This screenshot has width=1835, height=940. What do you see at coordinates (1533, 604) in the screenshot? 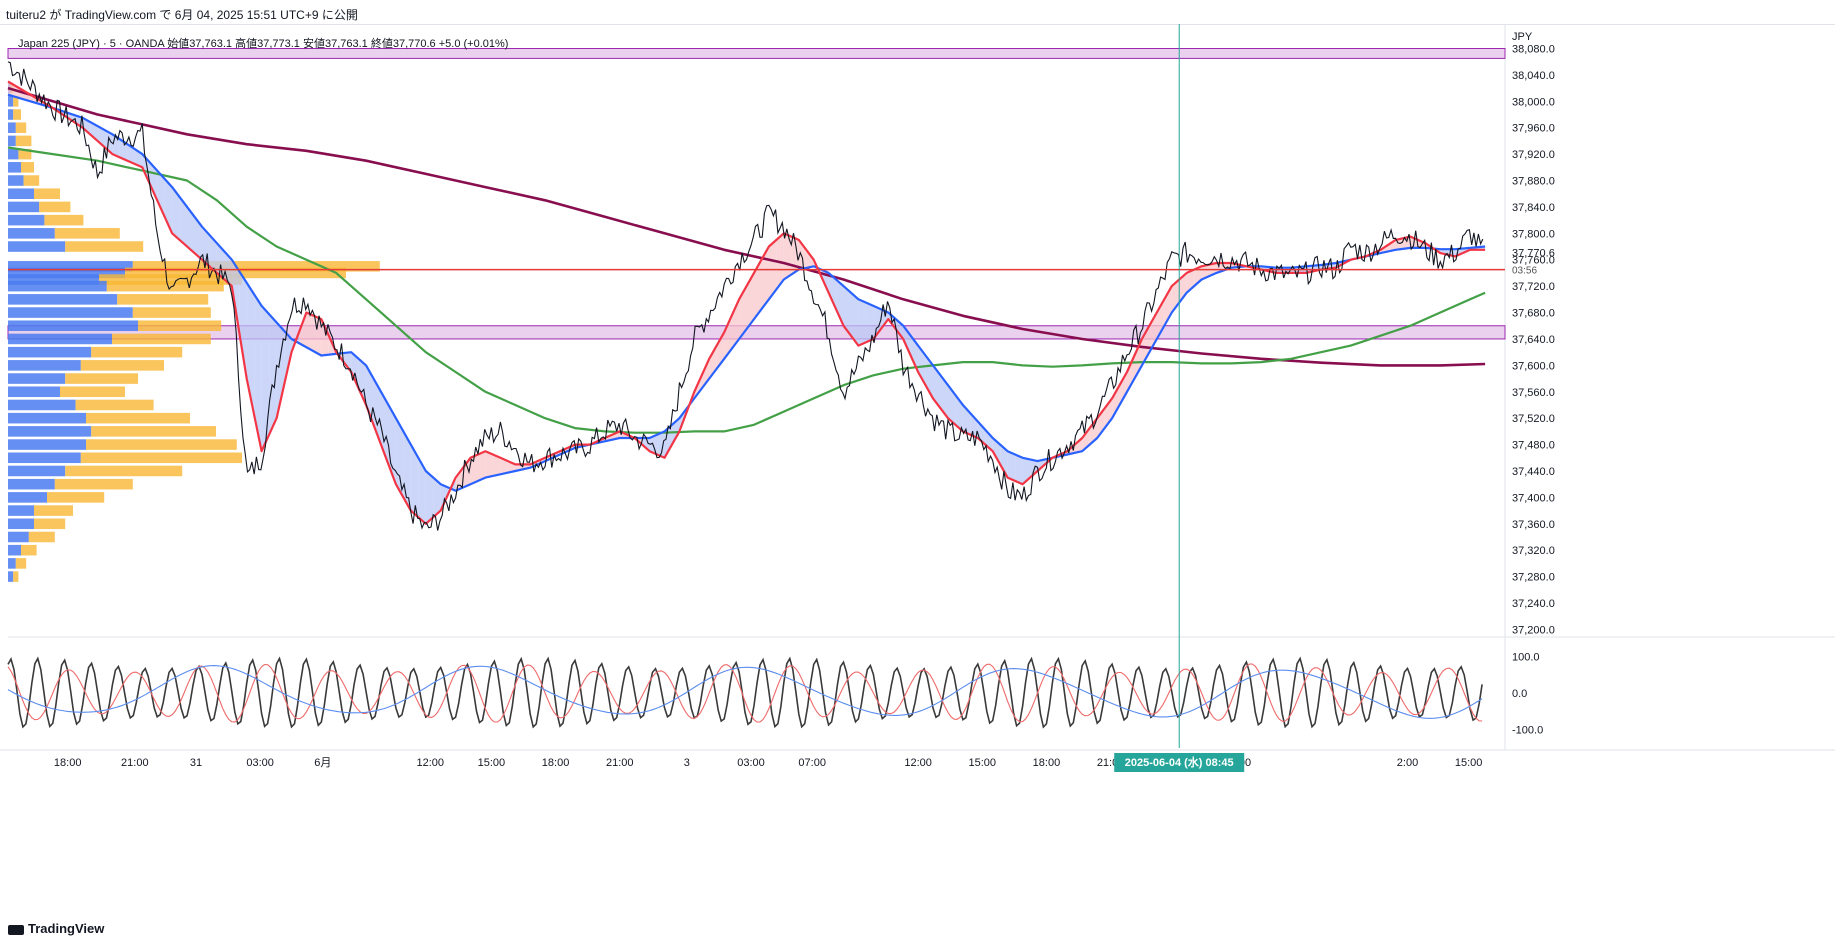
I see `price-tick-label: 37,240.0` at bounding box center [1533, 604].